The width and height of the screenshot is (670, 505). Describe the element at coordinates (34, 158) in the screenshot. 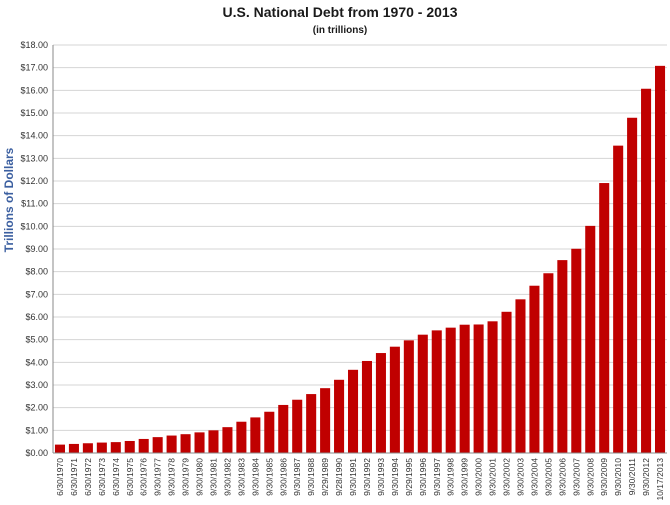

I see `y-tick-label: $13.00` at that location.